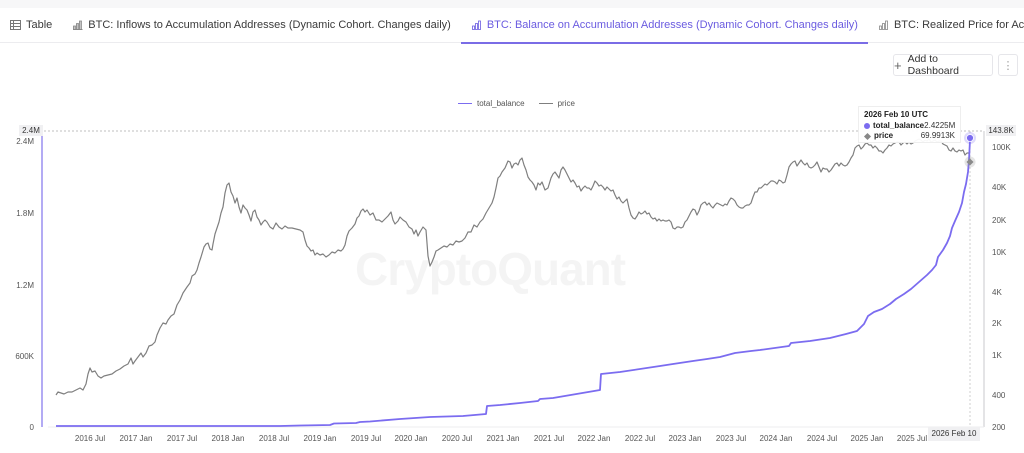 The image size is (1024, 453). I want to click on svg-text: 20K, so click(999, 220).